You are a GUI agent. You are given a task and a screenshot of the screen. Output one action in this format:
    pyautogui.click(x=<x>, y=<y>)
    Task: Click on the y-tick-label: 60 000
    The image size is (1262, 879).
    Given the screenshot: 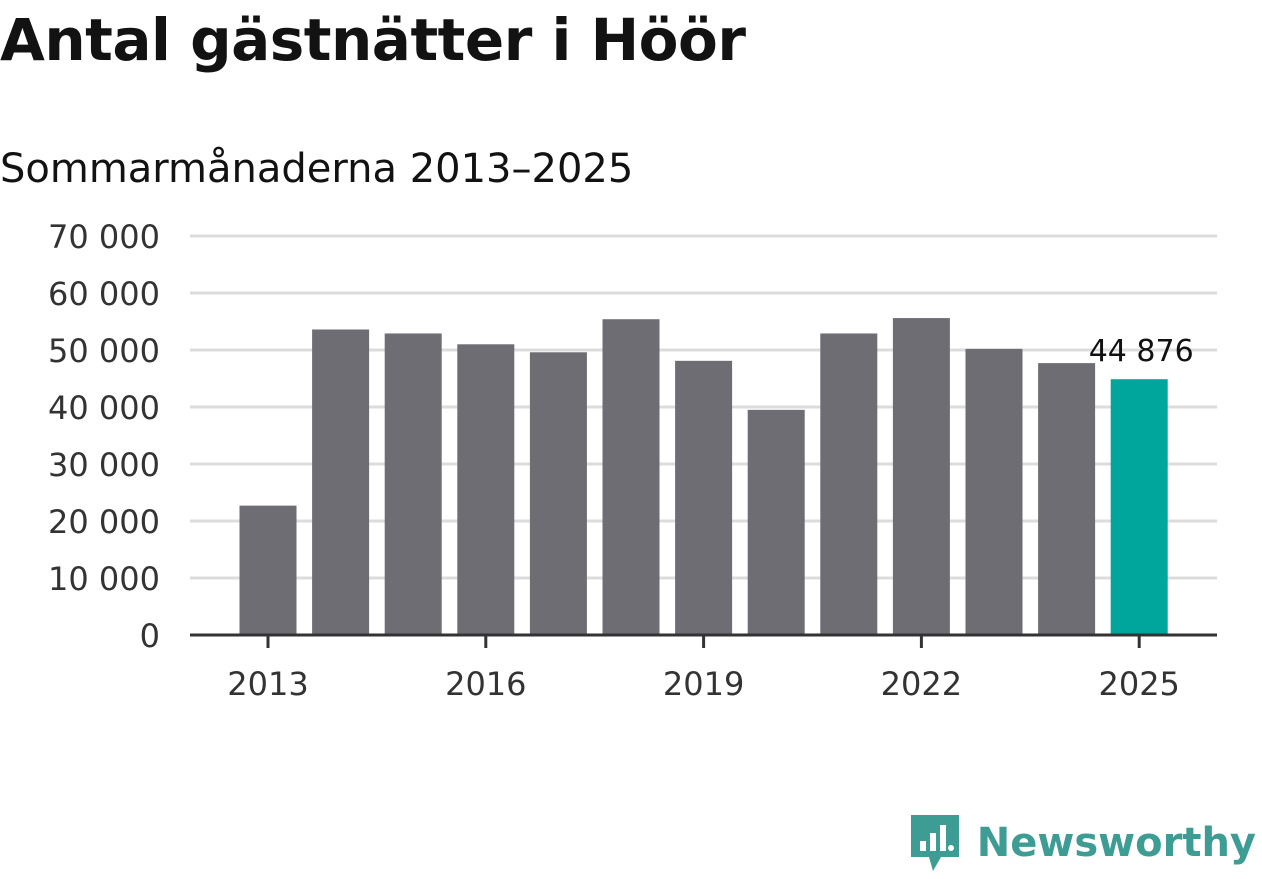 What is the action you would take?
    pyautogui.click(x=104, y=294)
    